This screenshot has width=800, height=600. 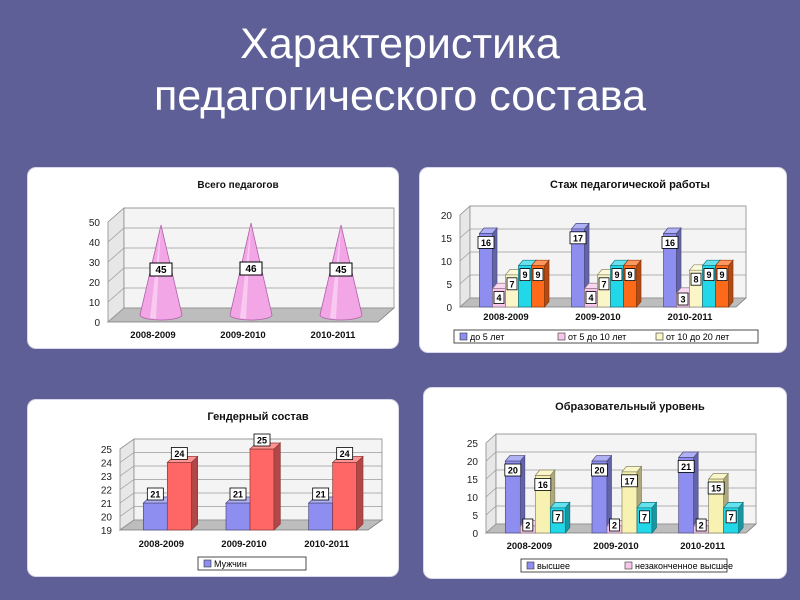 I want to click on legend-label: до 5 лет, so click(x=487, y=337).